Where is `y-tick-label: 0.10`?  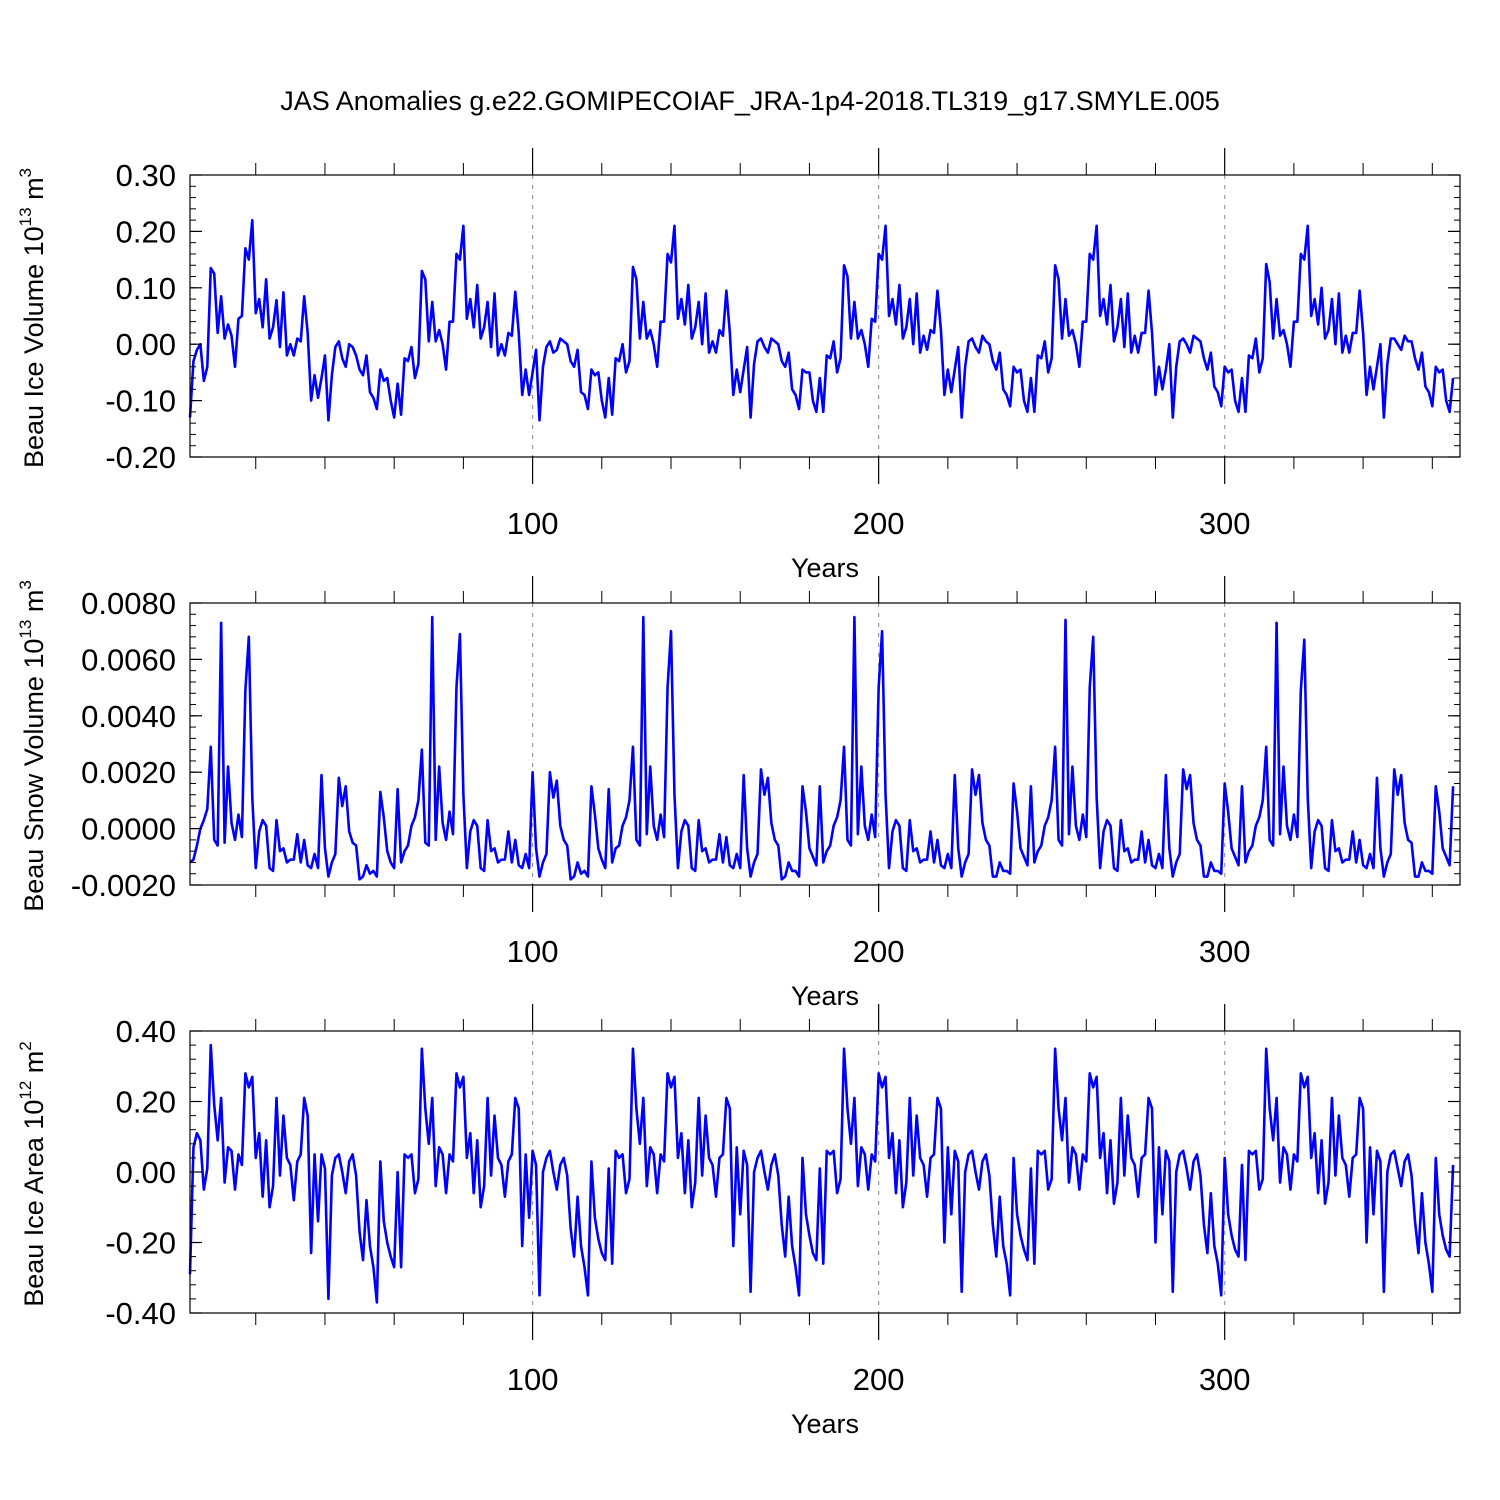 y-tick-label: 0.10 is located at coordinates (146, 288).